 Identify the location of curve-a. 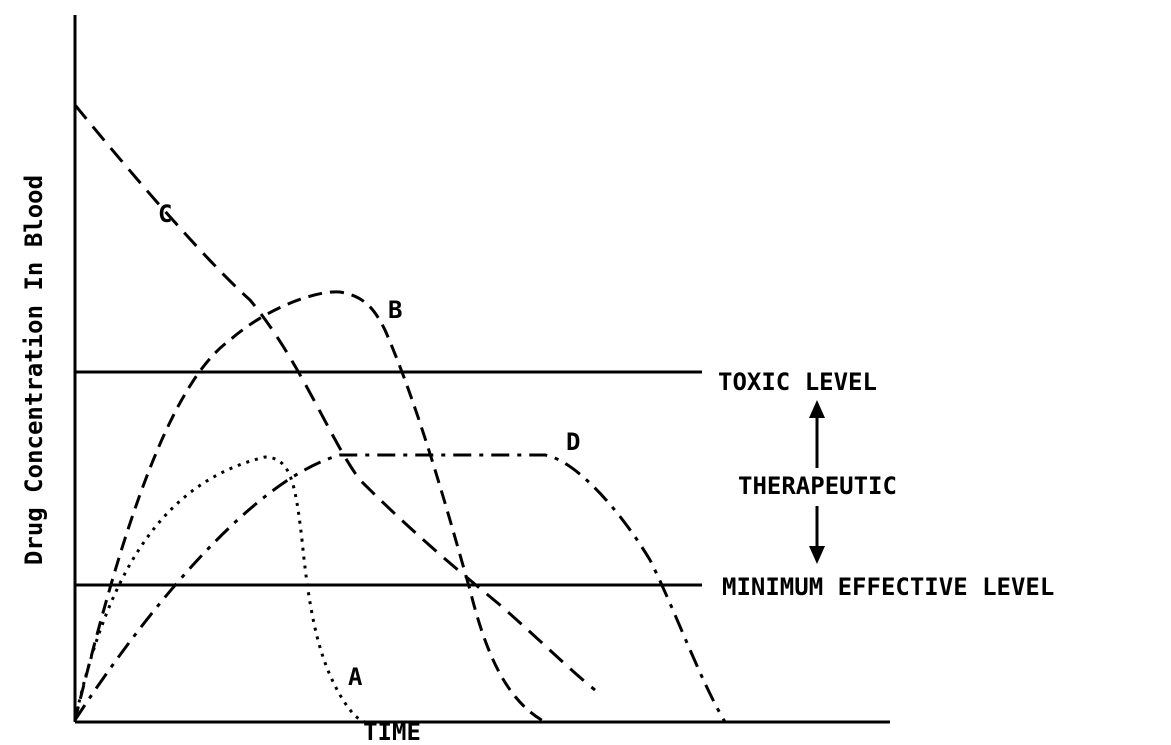
(219, 589).